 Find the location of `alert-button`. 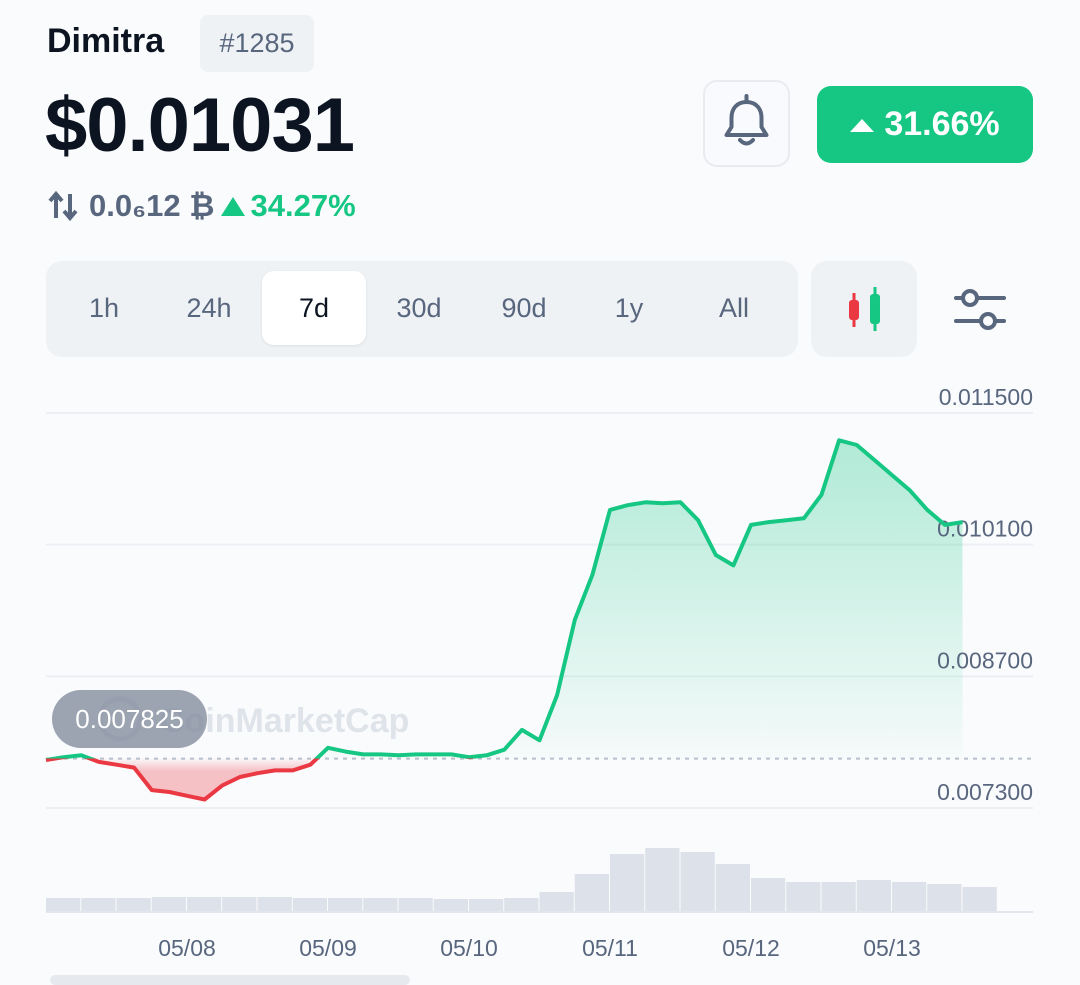

alert-button is located at coordinates (746, 123).